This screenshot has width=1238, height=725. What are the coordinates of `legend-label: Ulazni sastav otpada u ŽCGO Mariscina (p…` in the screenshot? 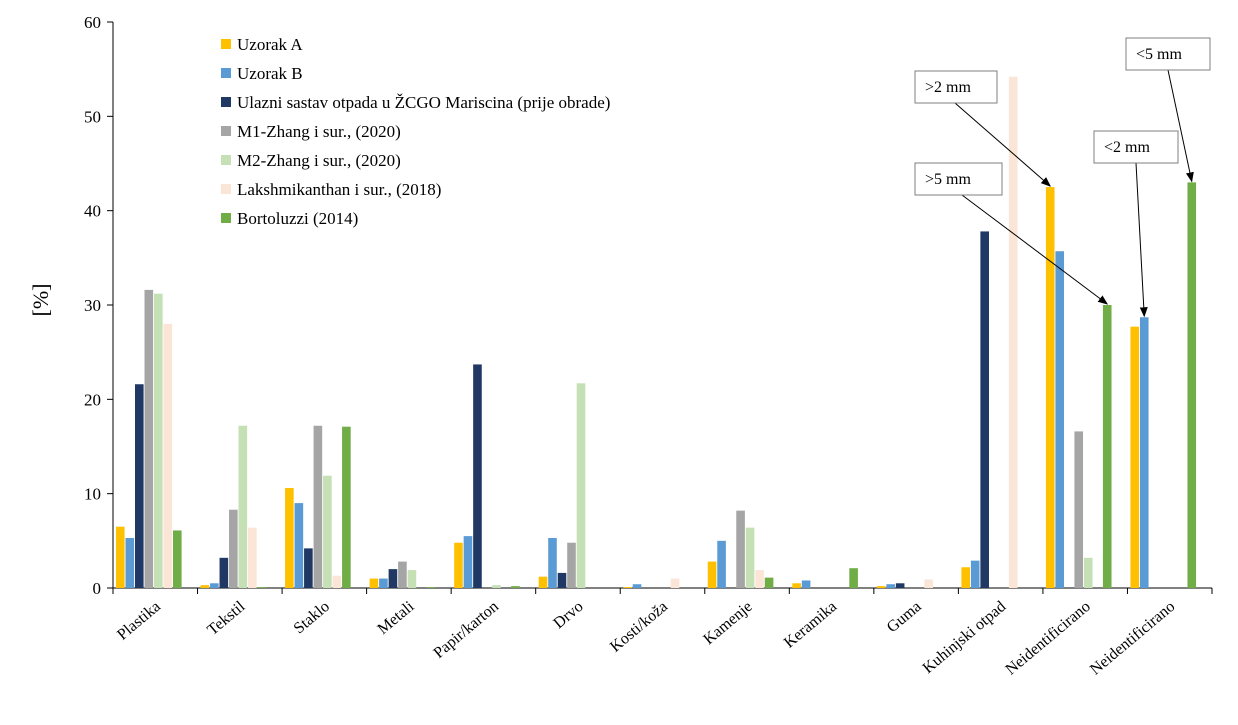 It's located at (423, 102).